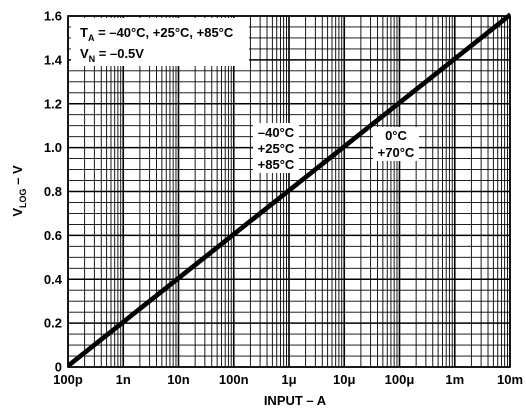  I want to click on y-tick-label: 0.2, so click(53, 323).